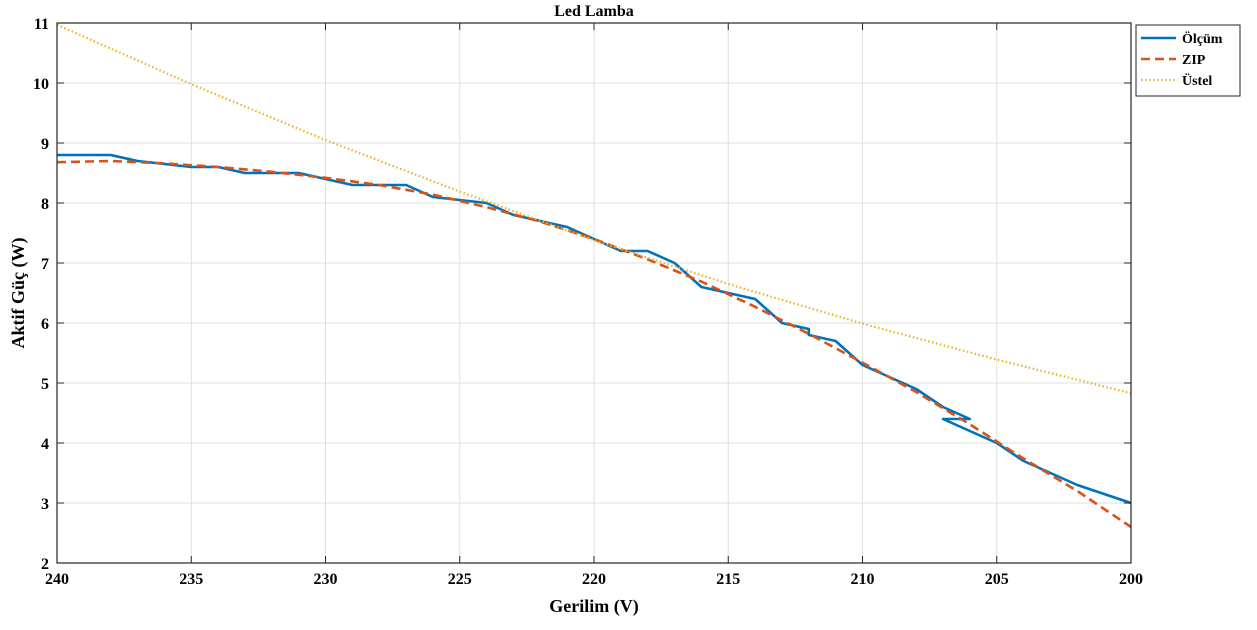  Describe the element at coordinates (41, 24) in the screenshot. I see `y-tick-label: 11` at that location.